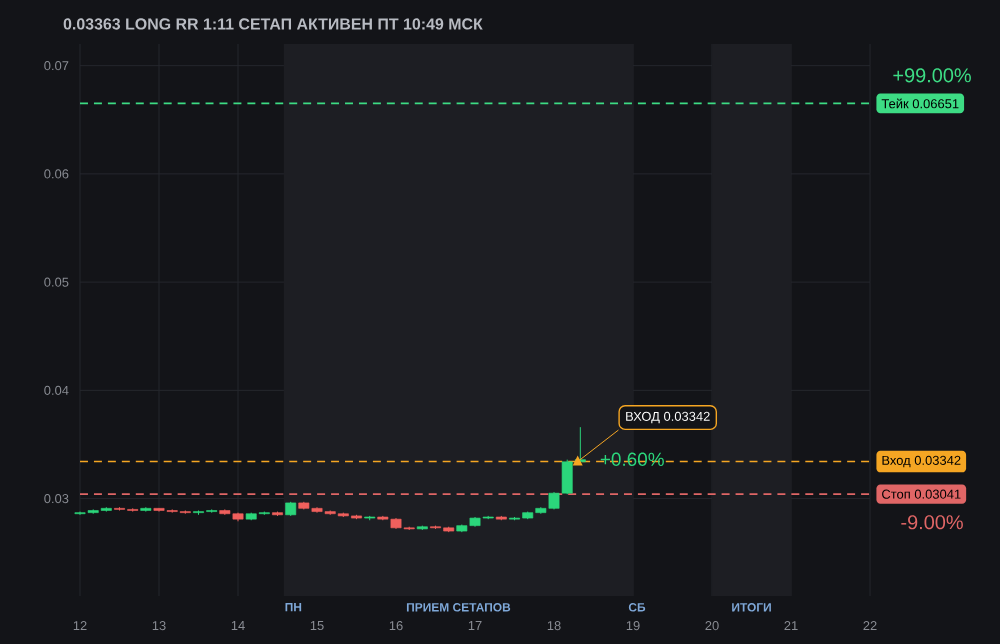 The height and width of the screenshot is (644, 1000). Describe the element at coordinates (932, 522) in the screenshot. I see `text: -9.00%` at that location.